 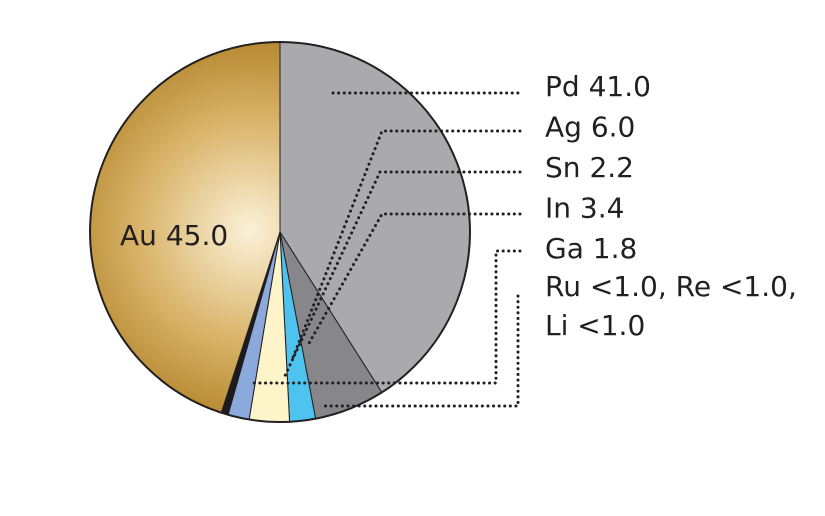 What do you see at coordinates (611, 167) in the screenshot?
I see `label-value: 2.2` at bounding box center [611, 167].